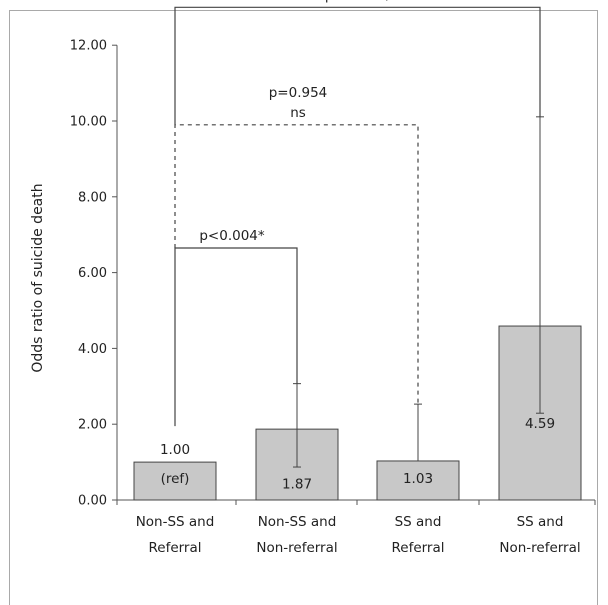 This screenshot has width=608, height=605. Describe the element at coordinates (298, 113) in the screenshot. I see `comparison-significance: ns` at that location.